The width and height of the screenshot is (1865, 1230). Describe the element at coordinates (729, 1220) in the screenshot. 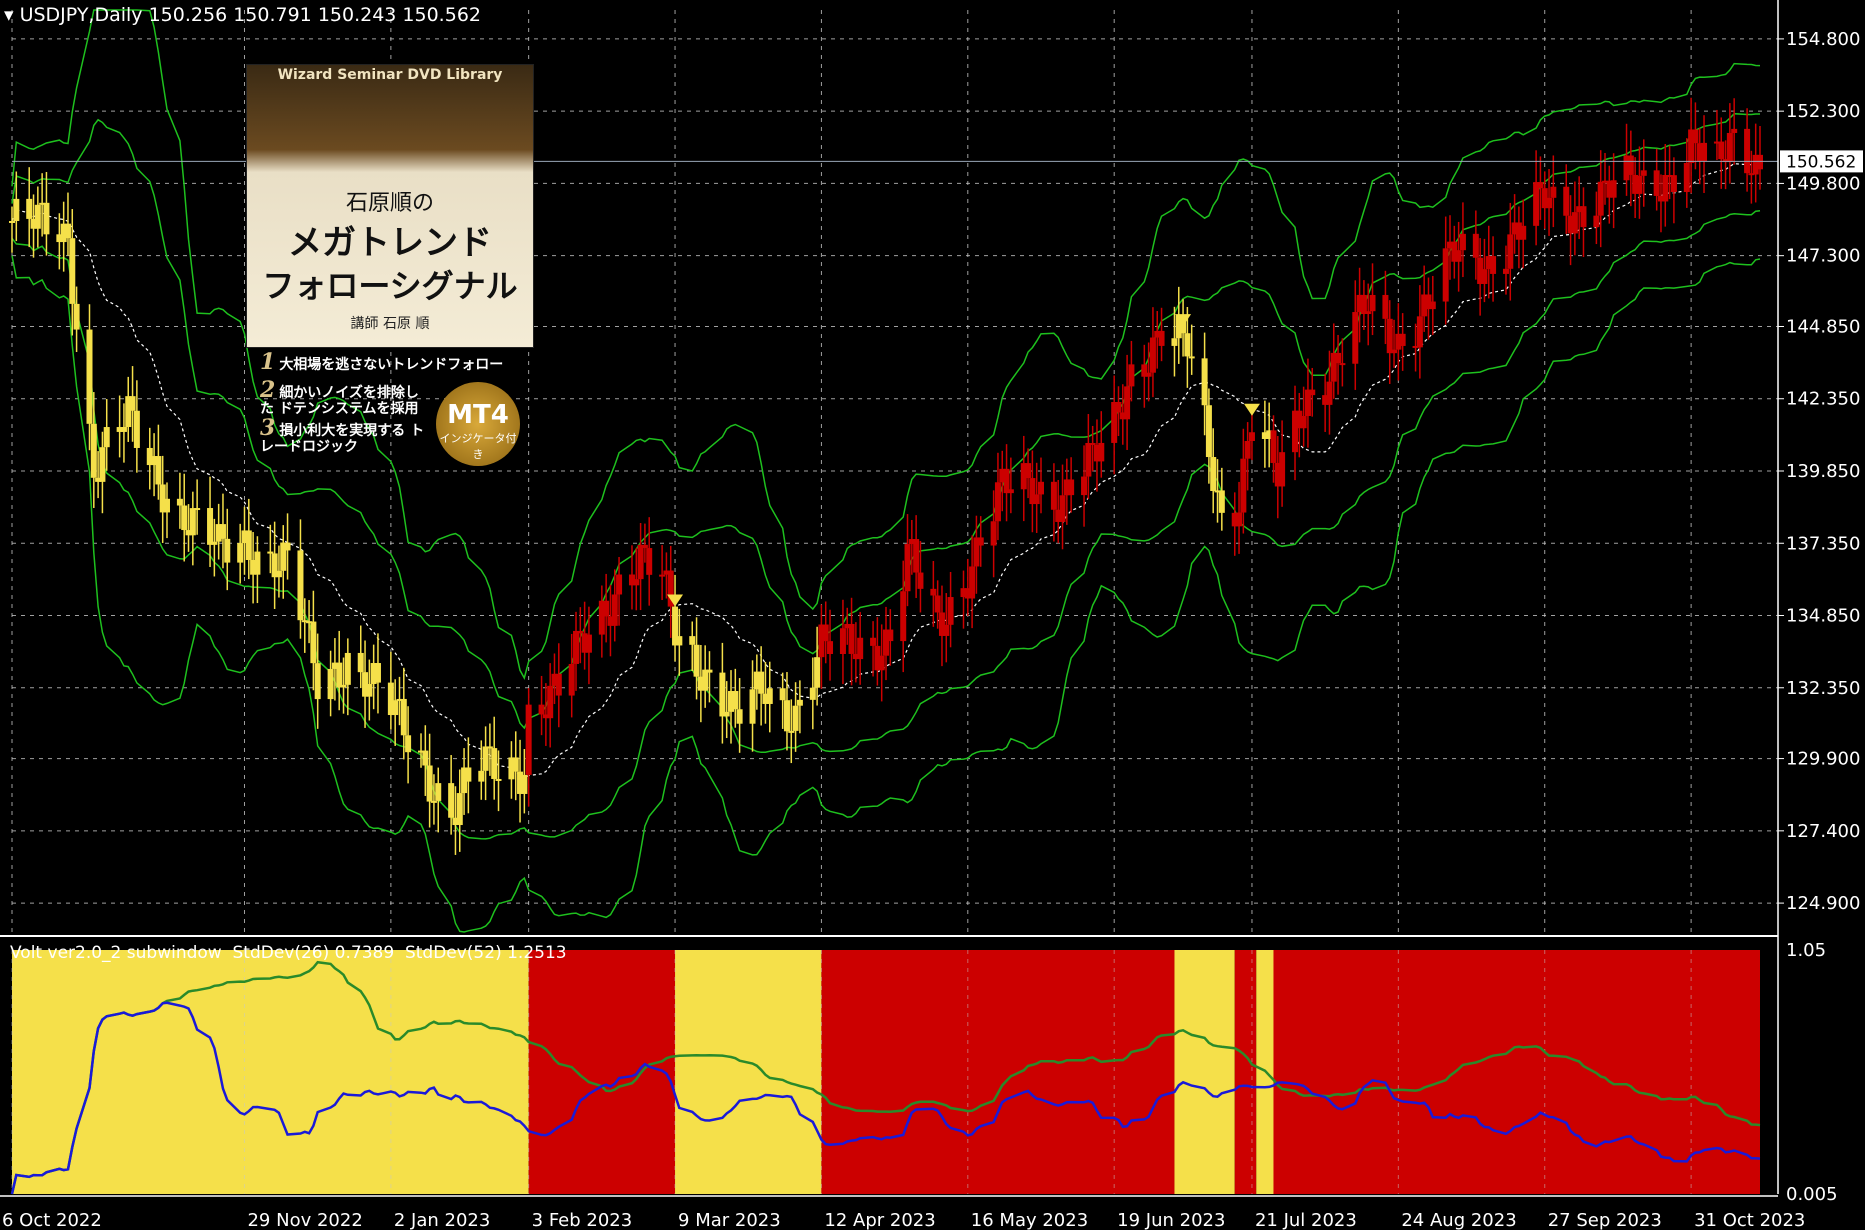

I see `date-tick-label: 9 Mar 2023` at that location.